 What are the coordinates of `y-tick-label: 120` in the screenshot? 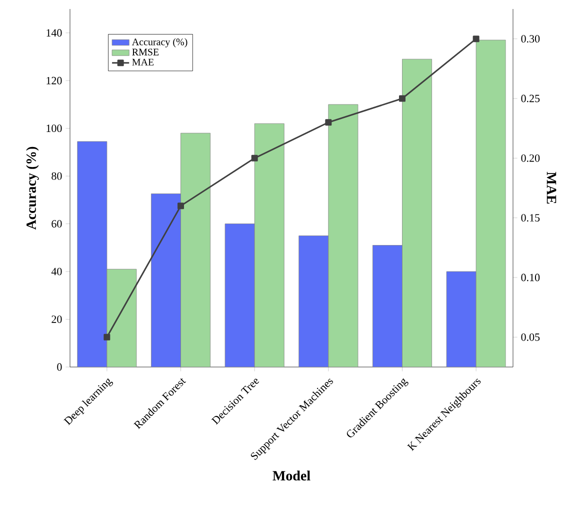 It's located at (54, 80).